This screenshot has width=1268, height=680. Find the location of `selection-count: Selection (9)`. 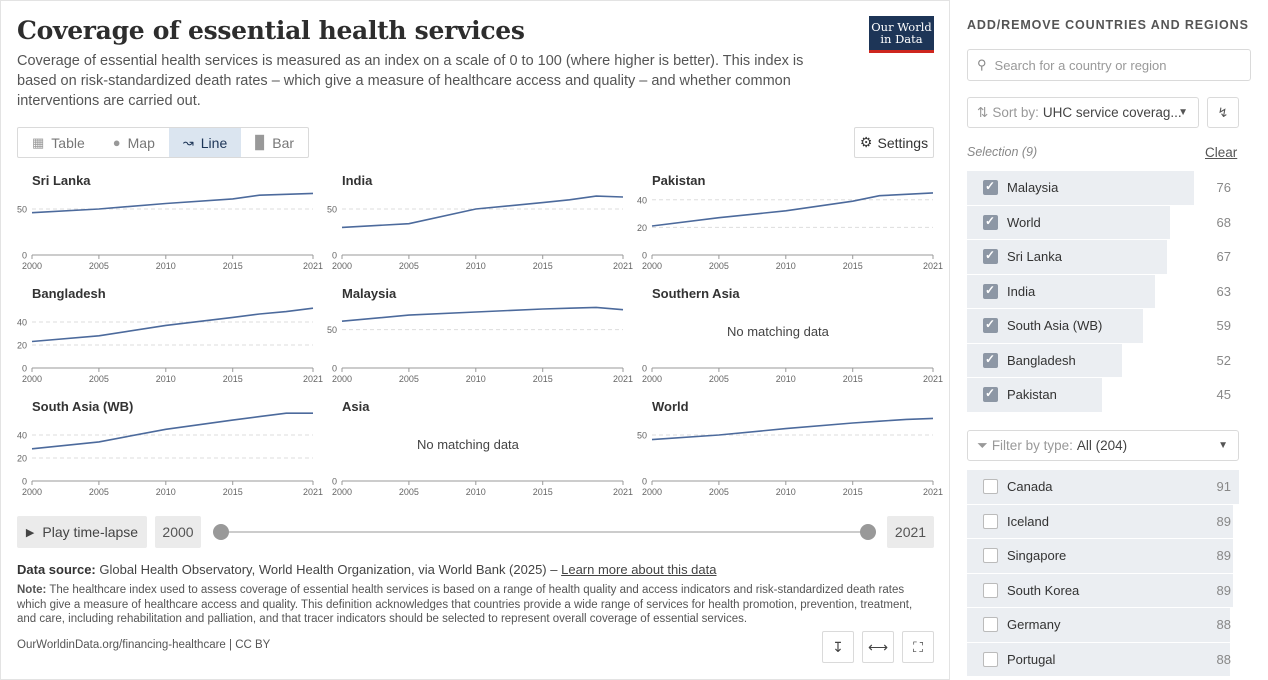

selection-count: Selection (9) is located at coordinates (1002, 152).